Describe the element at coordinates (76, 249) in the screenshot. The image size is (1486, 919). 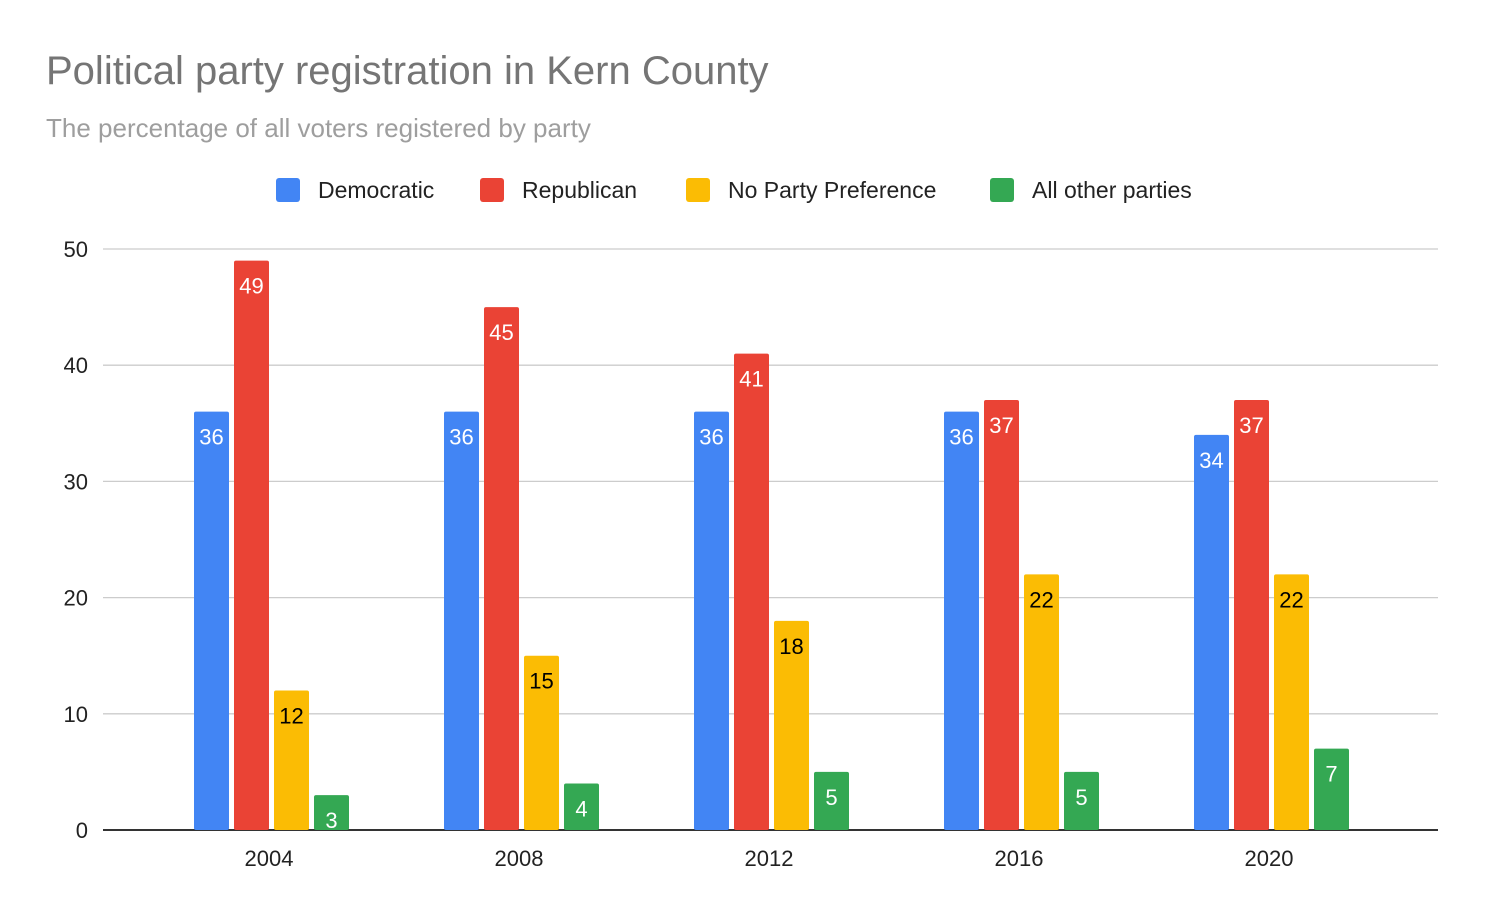
I see `y-tick-label: 50` at that location.